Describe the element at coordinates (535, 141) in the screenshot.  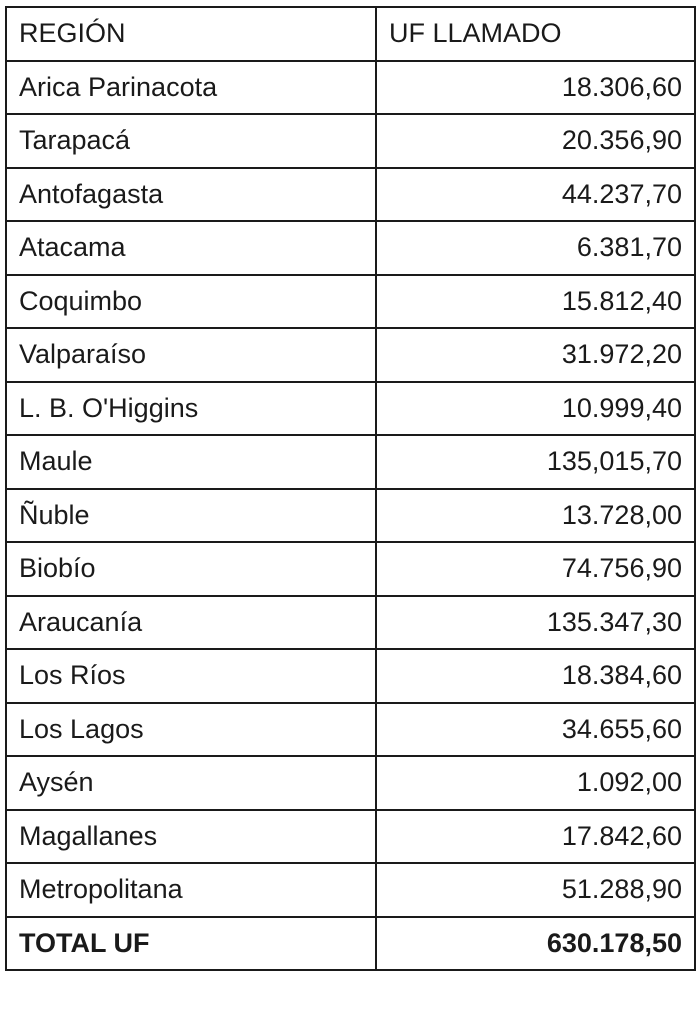
I see `uf-cell: 20.356,90` at that location.